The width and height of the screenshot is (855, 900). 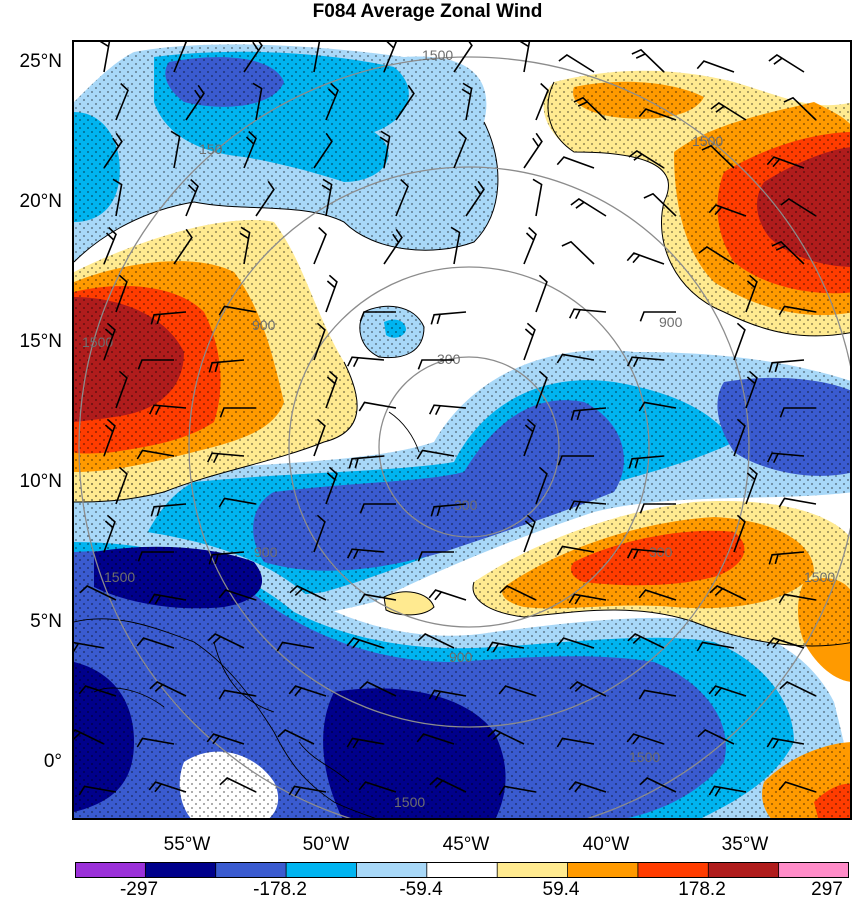 What do you see at coordinates (52, 761) in the screenshot?
I see `lat-label: 0°` at bounding box center [52, 761].